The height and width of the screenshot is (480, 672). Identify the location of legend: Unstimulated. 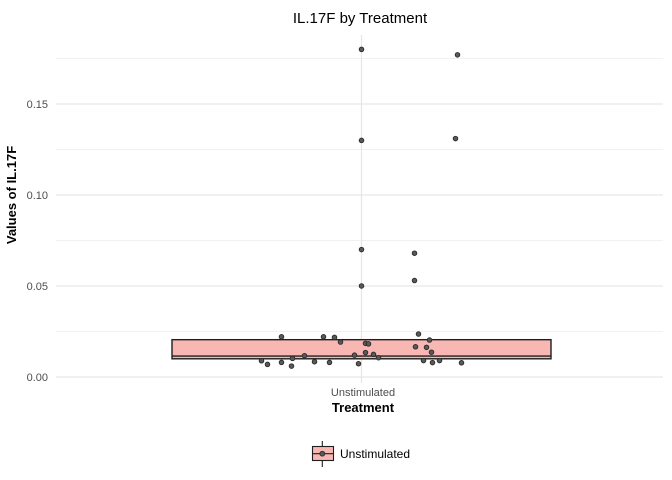
(360, 454).